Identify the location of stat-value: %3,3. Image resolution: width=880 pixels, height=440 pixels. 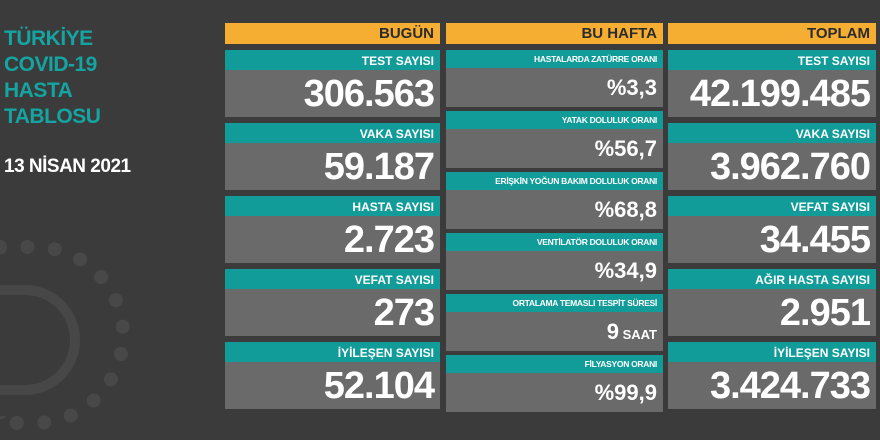
(554, 87).